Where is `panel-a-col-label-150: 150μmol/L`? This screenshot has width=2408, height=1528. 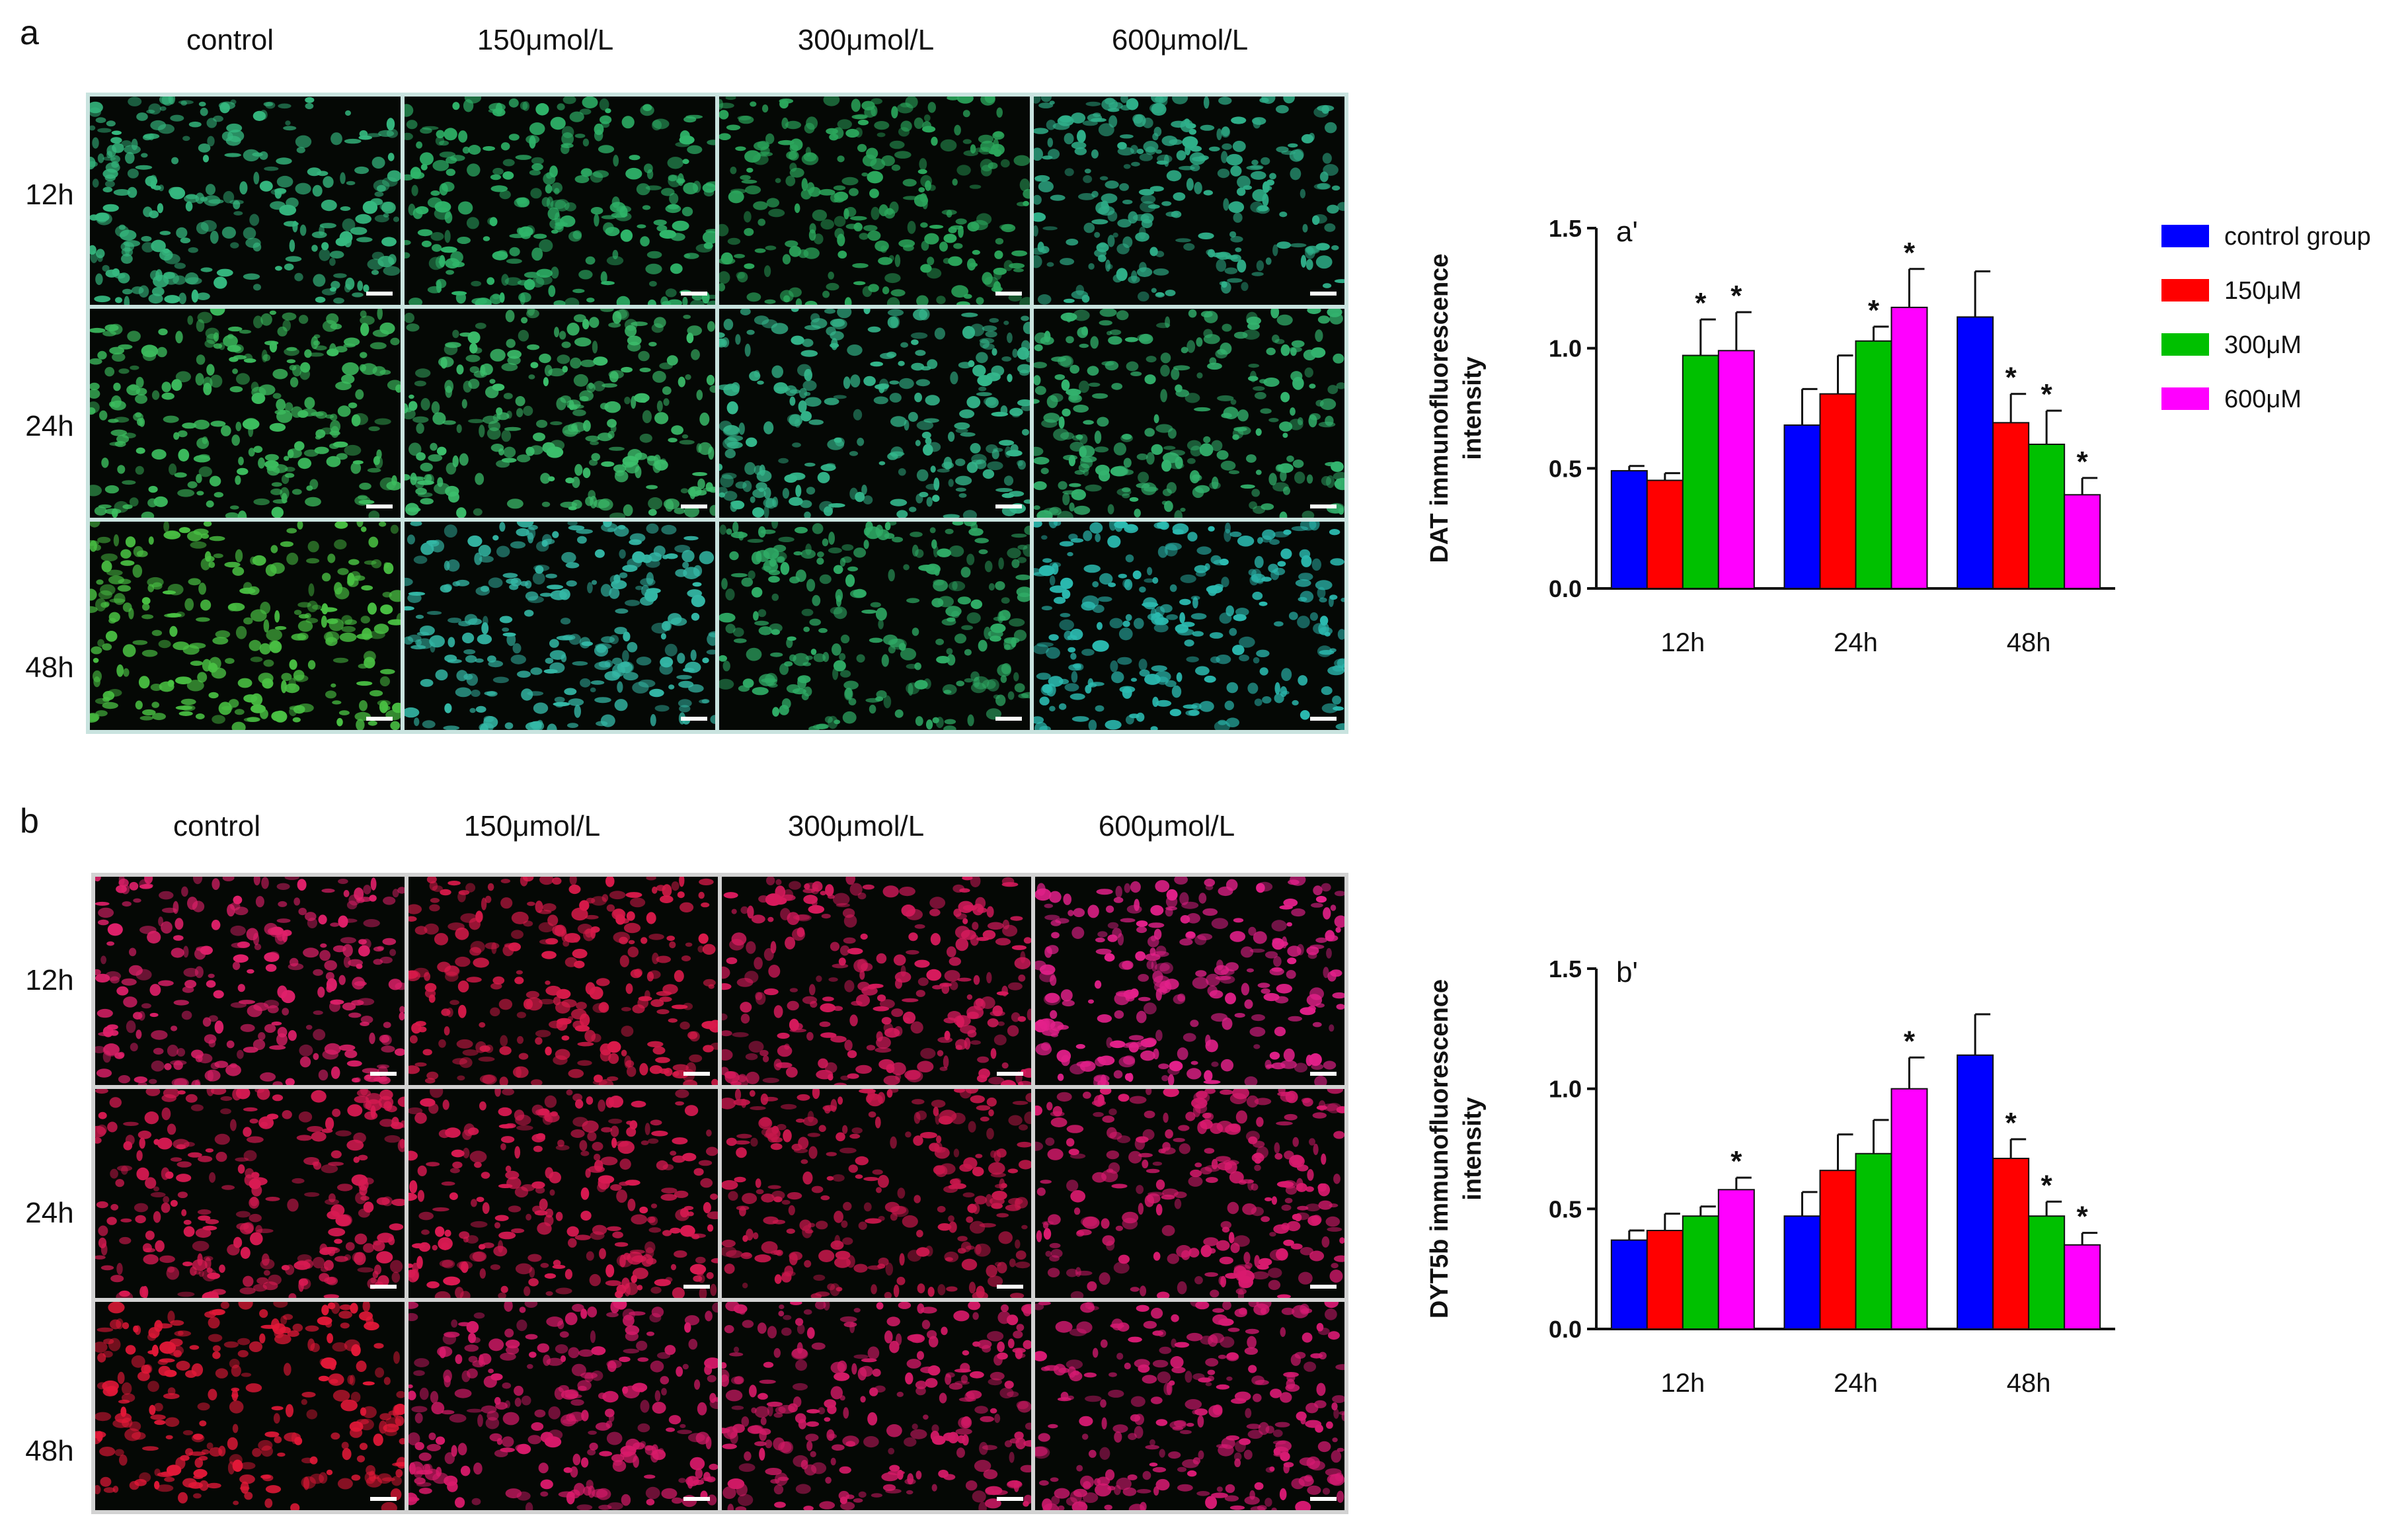
panel-a-col-label-150: 150μmol/L is located at coordinates (545, 40).